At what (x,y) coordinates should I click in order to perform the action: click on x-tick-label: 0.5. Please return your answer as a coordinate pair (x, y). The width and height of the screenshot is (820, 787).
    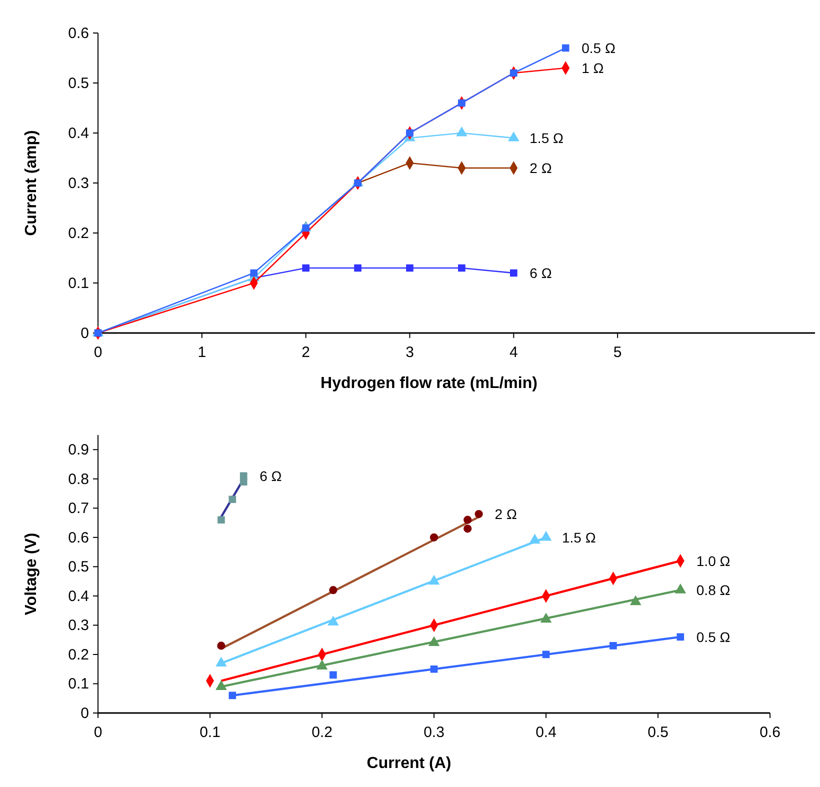
    Looking at the image, I should click on (658, 732).